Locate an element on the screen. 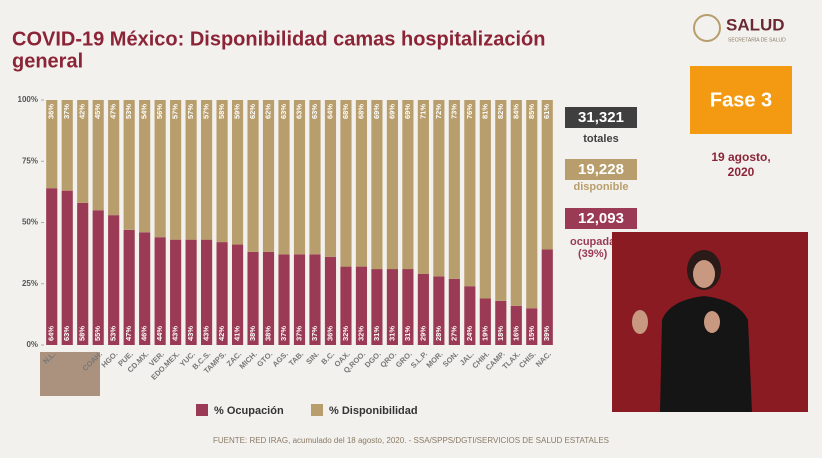 The image size is (822, 458). x-tick-label: GTO. is located at coordinates (264, 358).